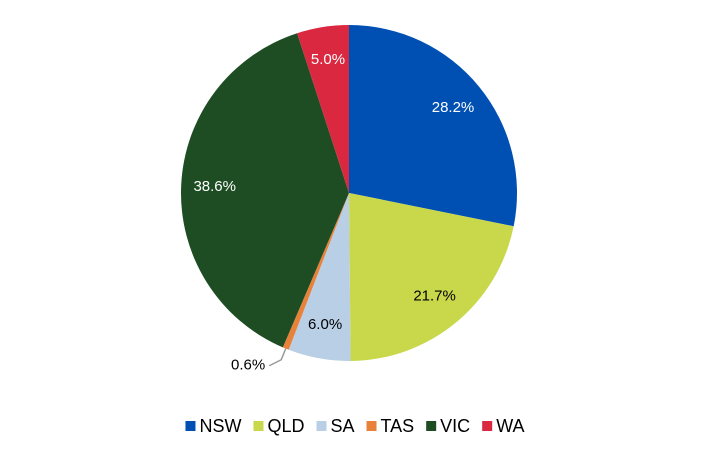  Describe the element at coordinates (453, 107) in the screenshot. I see `data-label: 28.2%` at that location.